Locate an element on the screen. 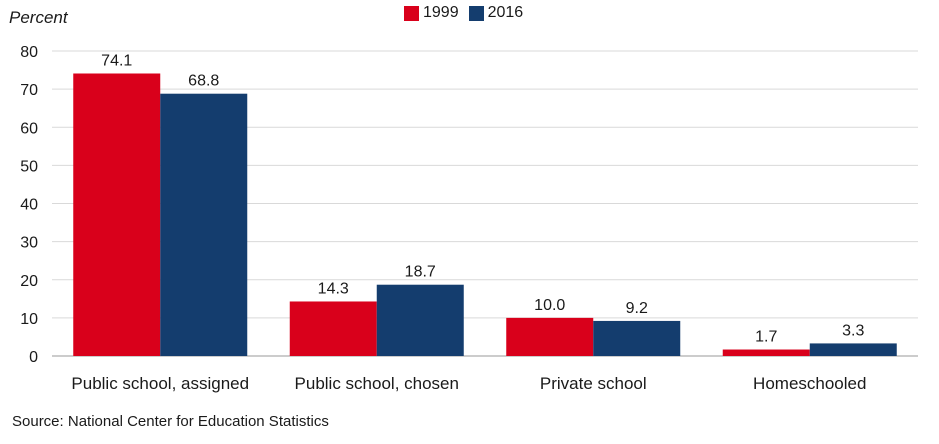  y-tick-label: 20 is located at coordinates (29, 281).